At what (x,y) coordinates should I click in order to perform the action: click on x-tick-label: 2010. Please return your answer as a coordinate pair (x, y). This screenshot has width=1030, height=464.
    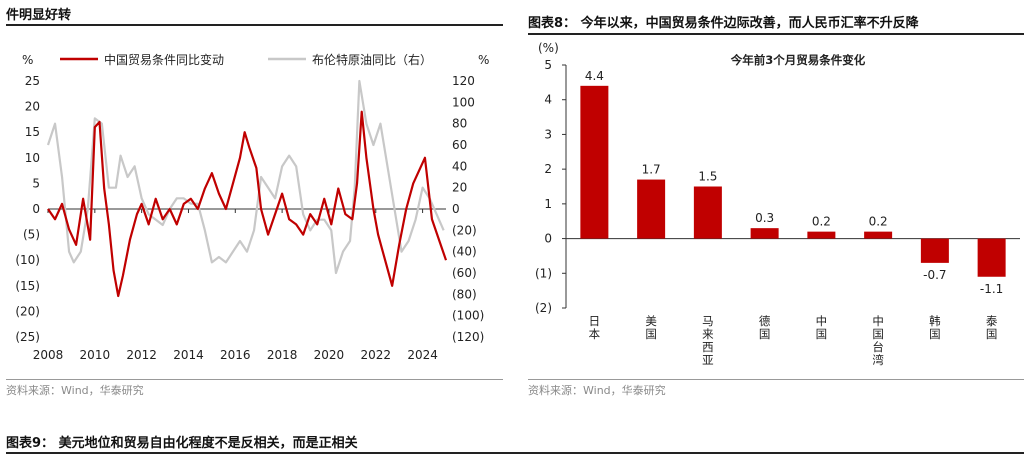
    Looking at the image, I should click on (95, 355).